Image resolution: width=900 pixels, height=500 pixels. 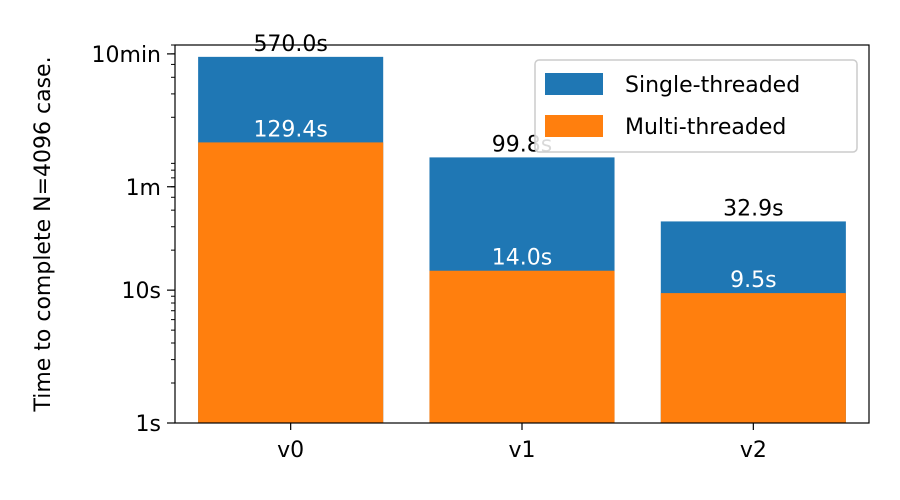 What do you see at coordinates (521, 450) in the screenshot?
I see `x-tick-label-v1: v1` at bounding box center [521, 450].